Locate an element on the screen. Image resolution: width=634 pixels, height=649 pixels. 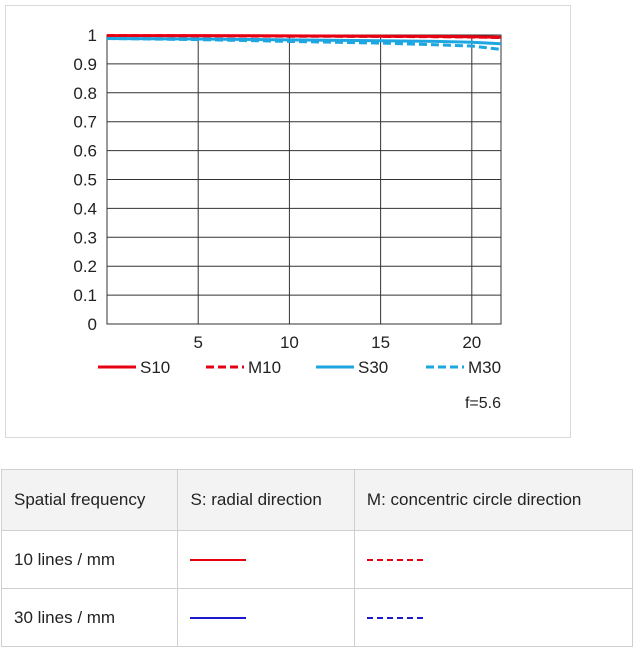
table-row: 10 lines / mm is located at coordinates (317, 559).